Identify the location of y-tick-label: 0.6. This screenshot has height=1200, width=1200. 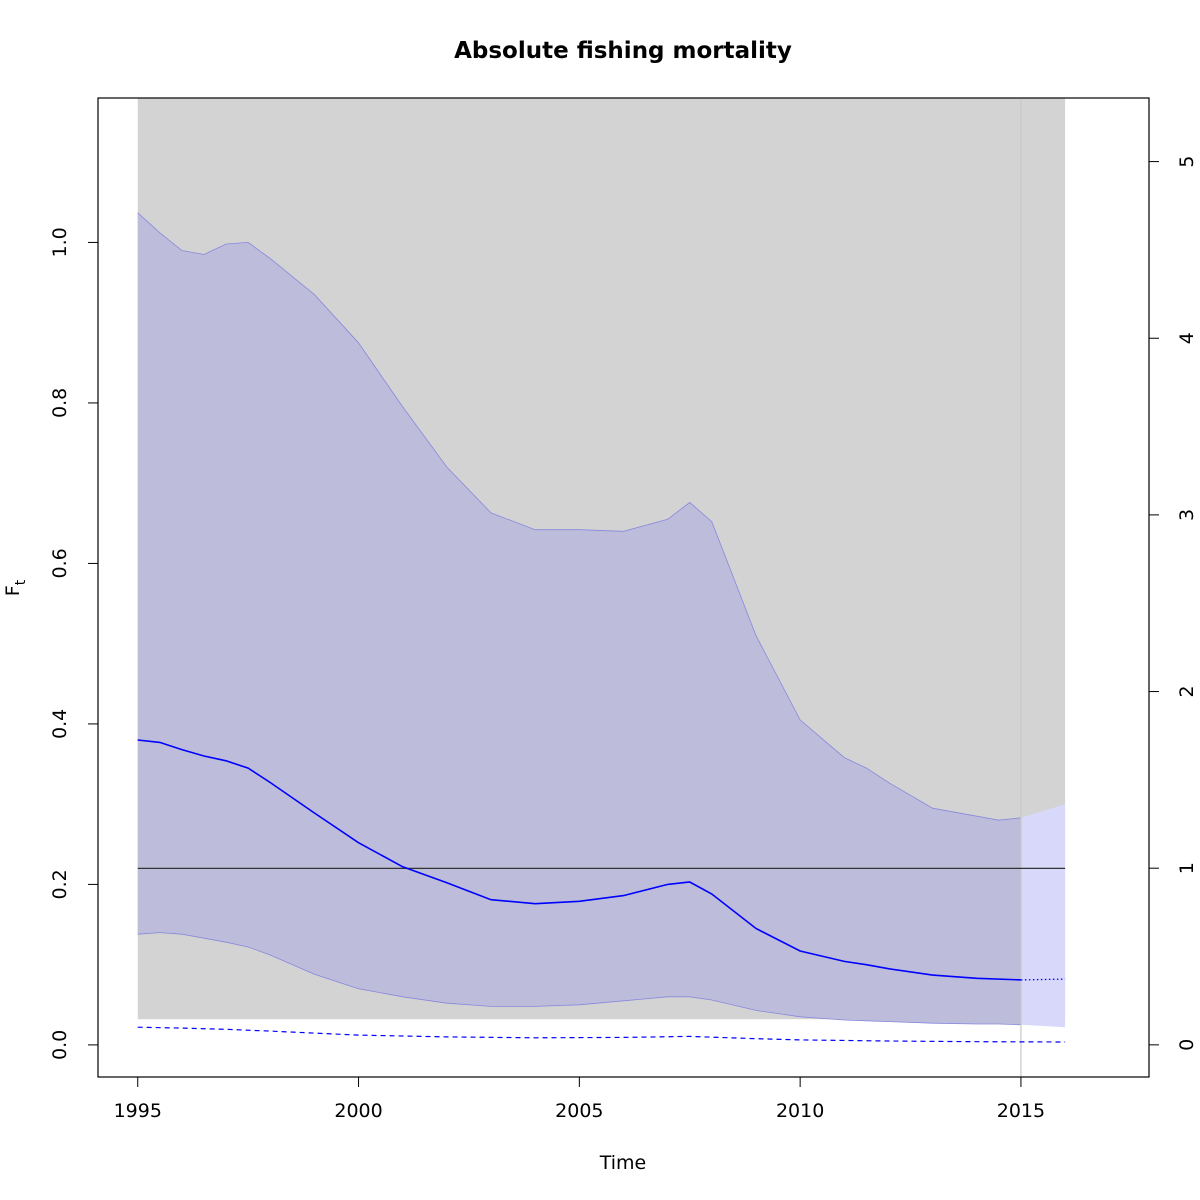
(60, 563).